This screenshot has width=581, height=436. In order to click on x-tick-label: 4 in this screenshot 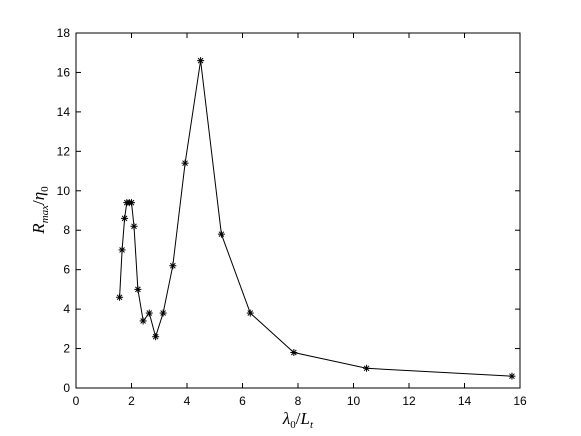, I will do `click(187, 401)`.